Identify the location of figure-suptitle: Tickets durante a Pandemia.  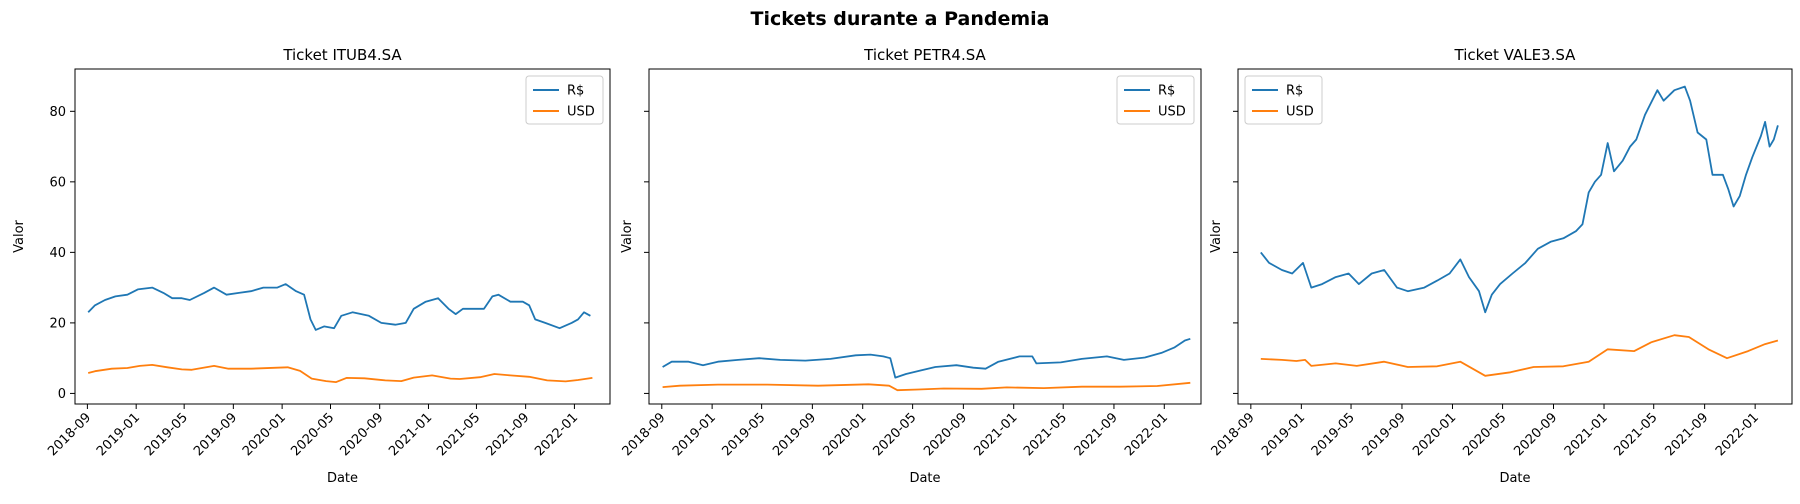
(900, 19).